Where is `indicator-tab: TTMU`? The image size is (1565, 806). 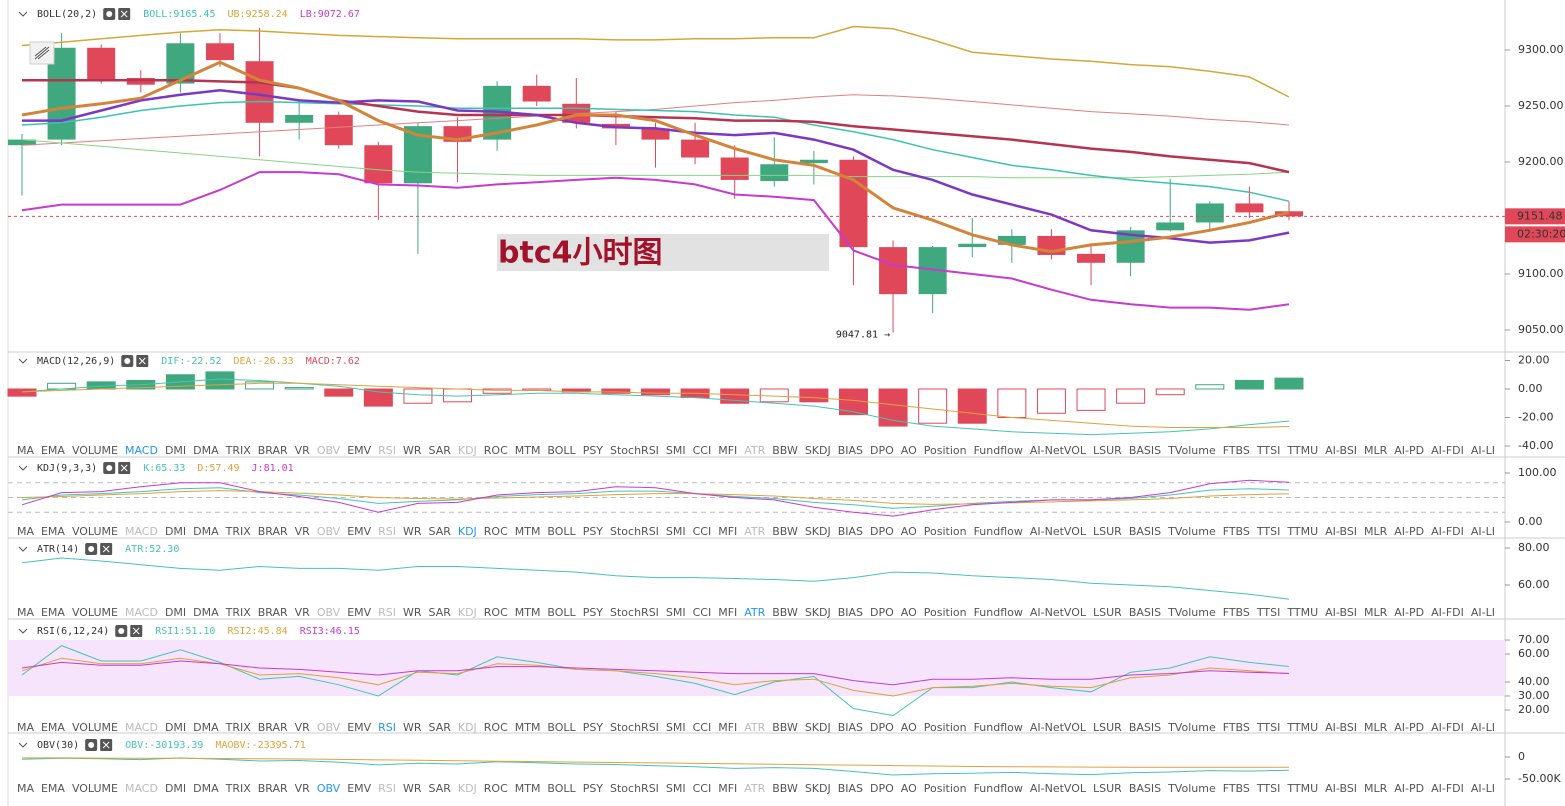
indicator-tab: TTMU is located at coordinates (1302, 450).